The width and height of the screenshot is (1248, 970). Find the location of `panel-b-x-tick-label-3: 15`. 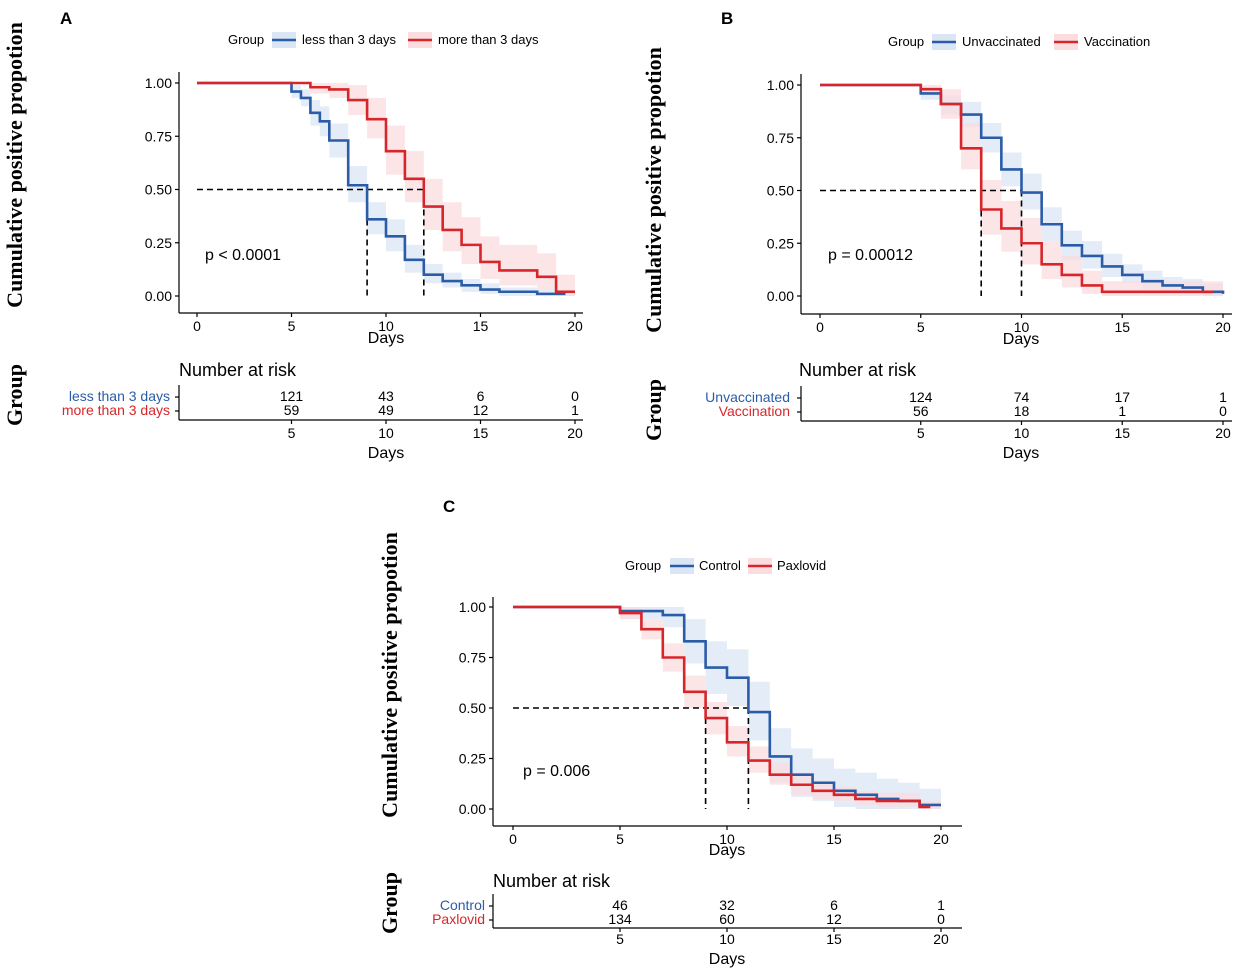

panel-b-x-tick-label-3: 15 is located at coordinates (1122, 327).